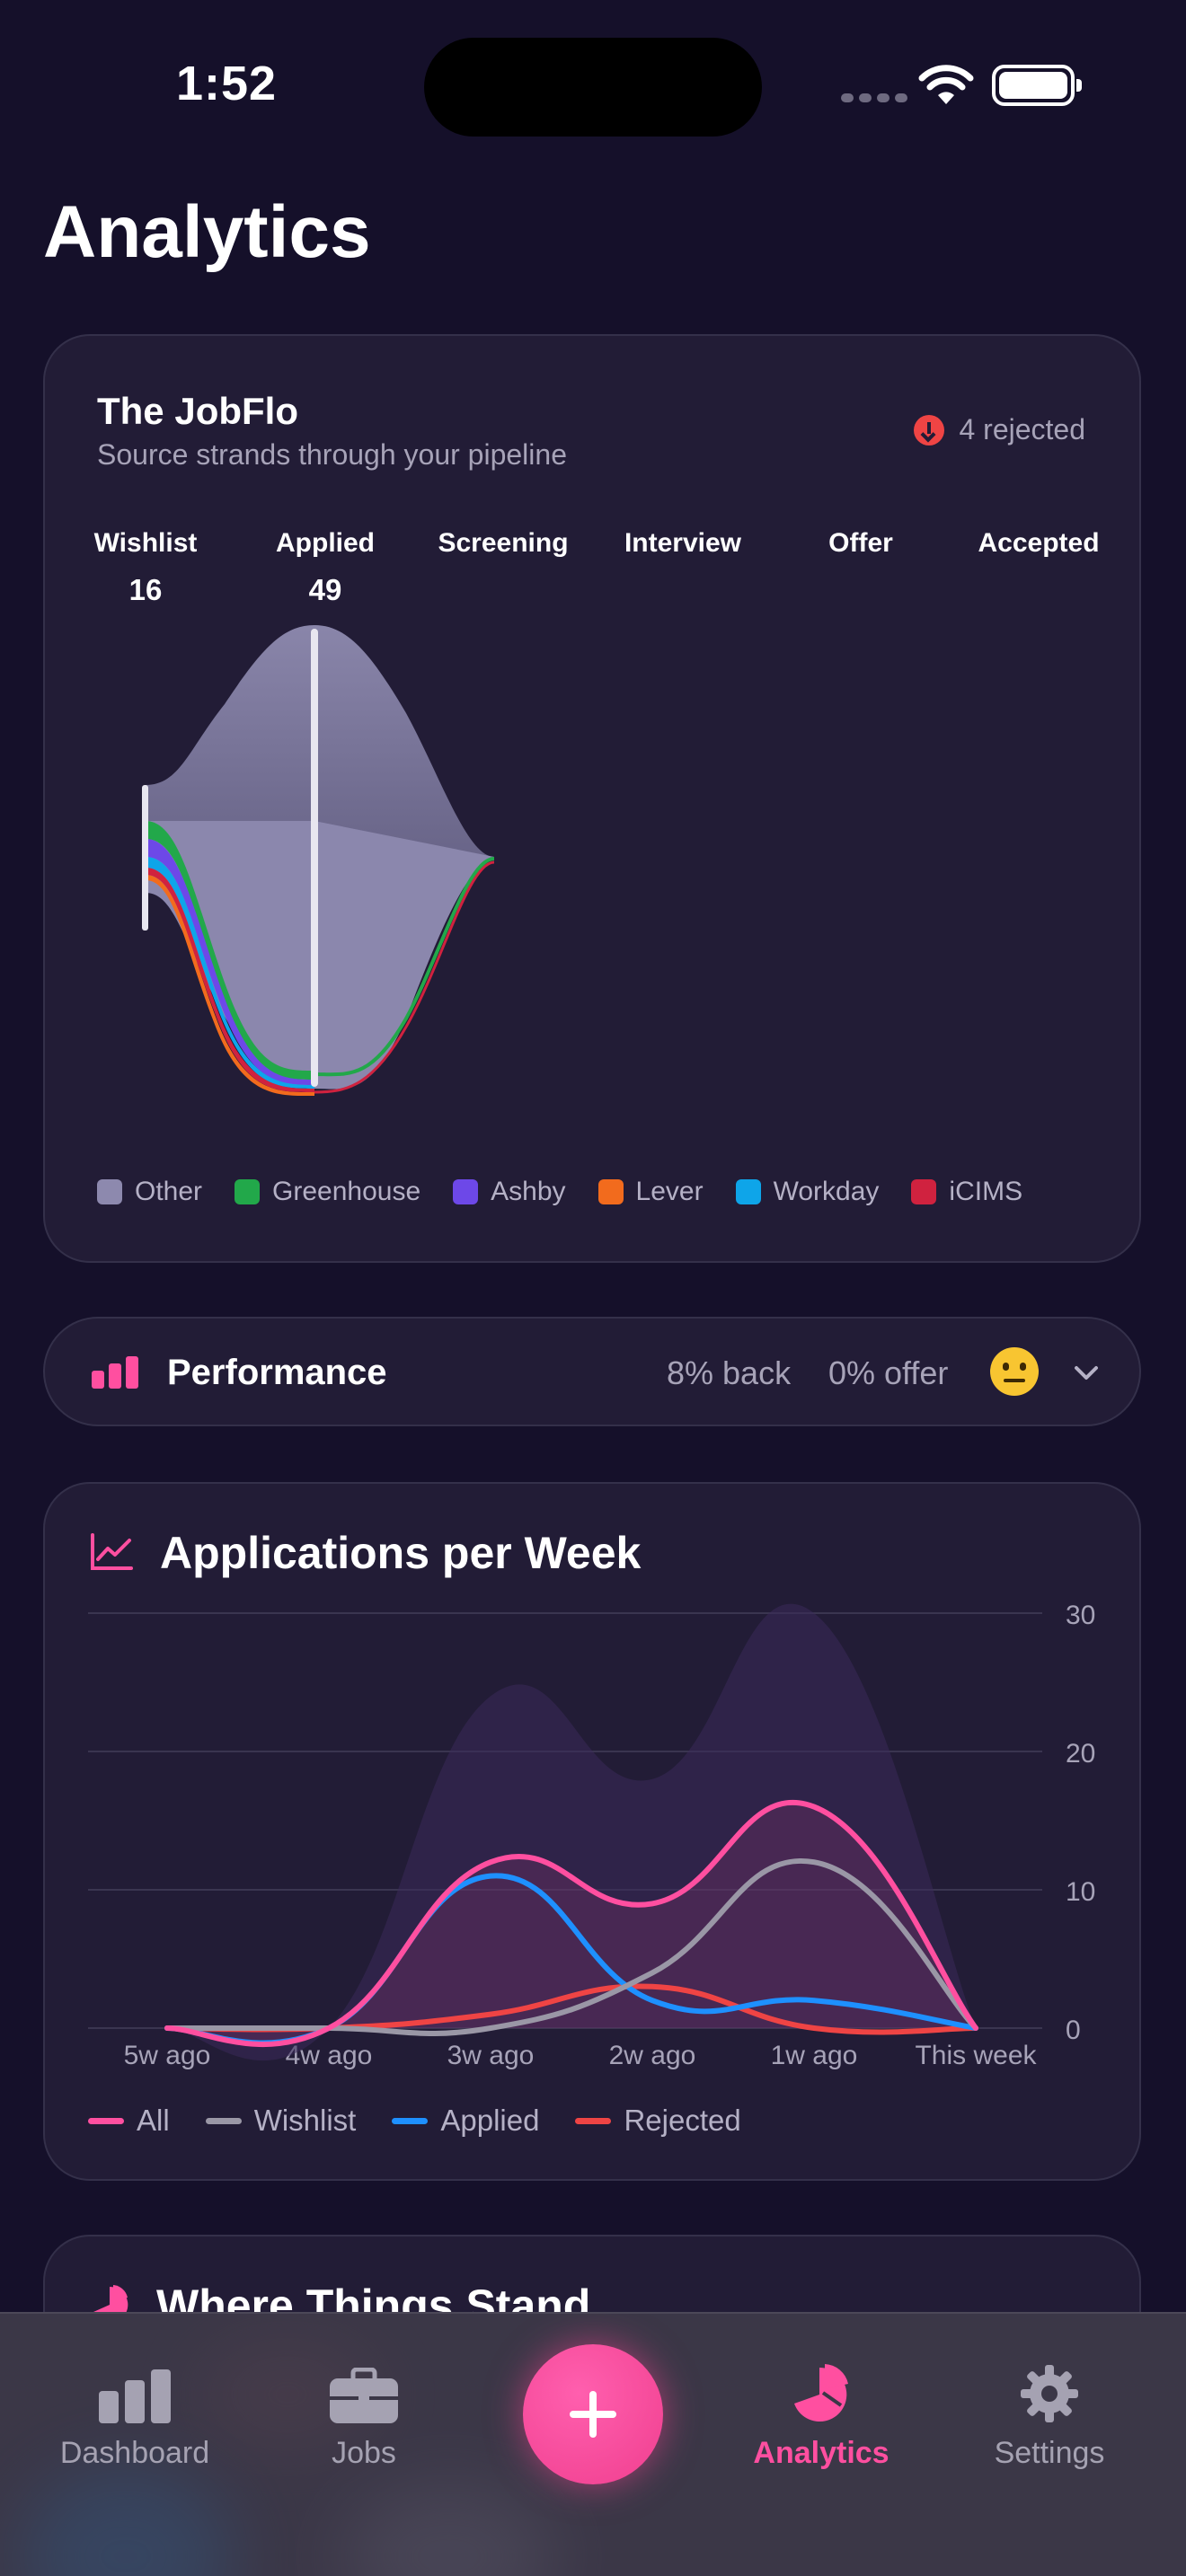  What do you see at coordinates (490, 2120) in the screenshot?
I see `legend-label: Applied` at bounding box center [490, 2120].